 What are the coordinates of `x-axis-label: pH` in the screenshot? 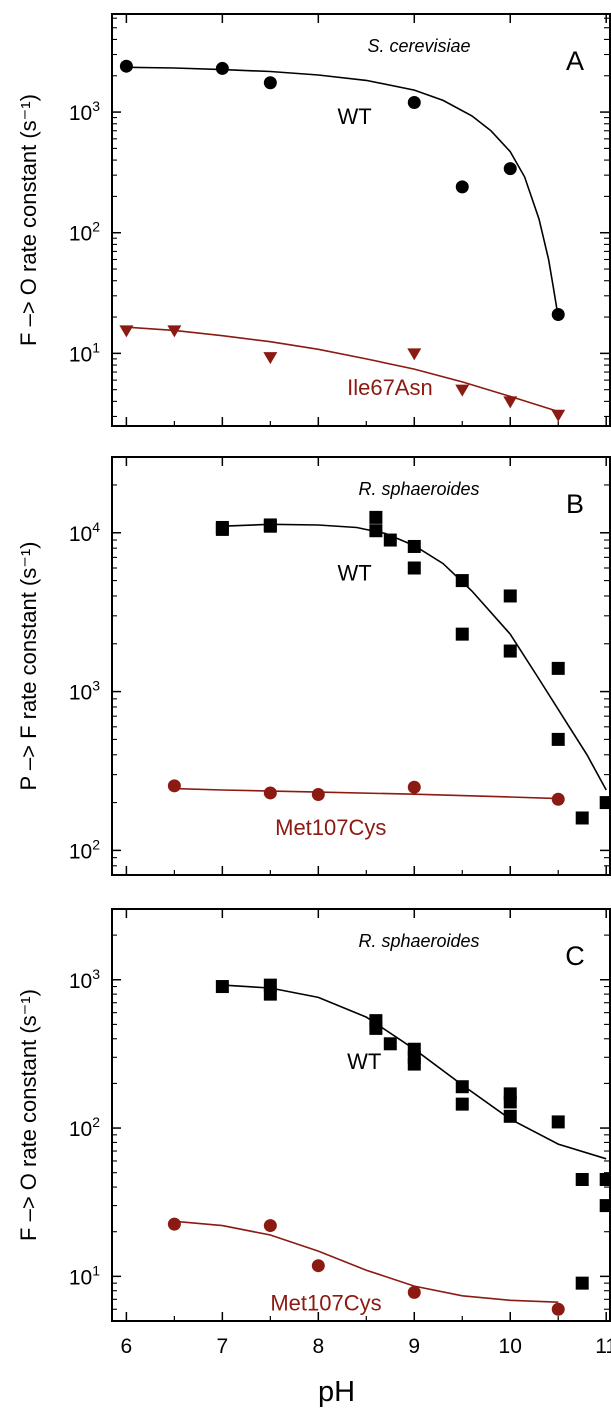 It's located at (336, 1392).